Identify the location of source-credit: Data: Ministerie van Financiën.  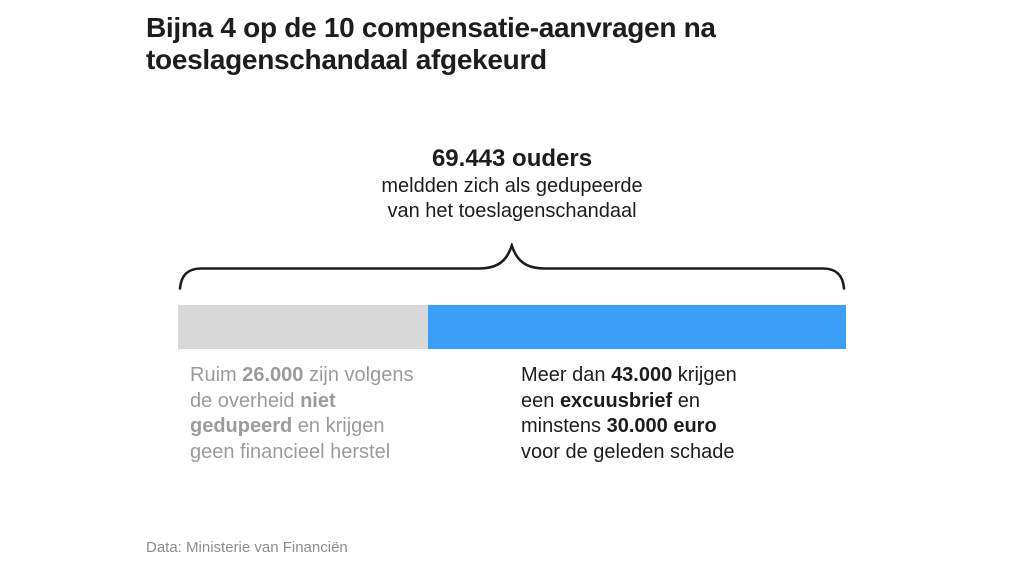
(247, 547).